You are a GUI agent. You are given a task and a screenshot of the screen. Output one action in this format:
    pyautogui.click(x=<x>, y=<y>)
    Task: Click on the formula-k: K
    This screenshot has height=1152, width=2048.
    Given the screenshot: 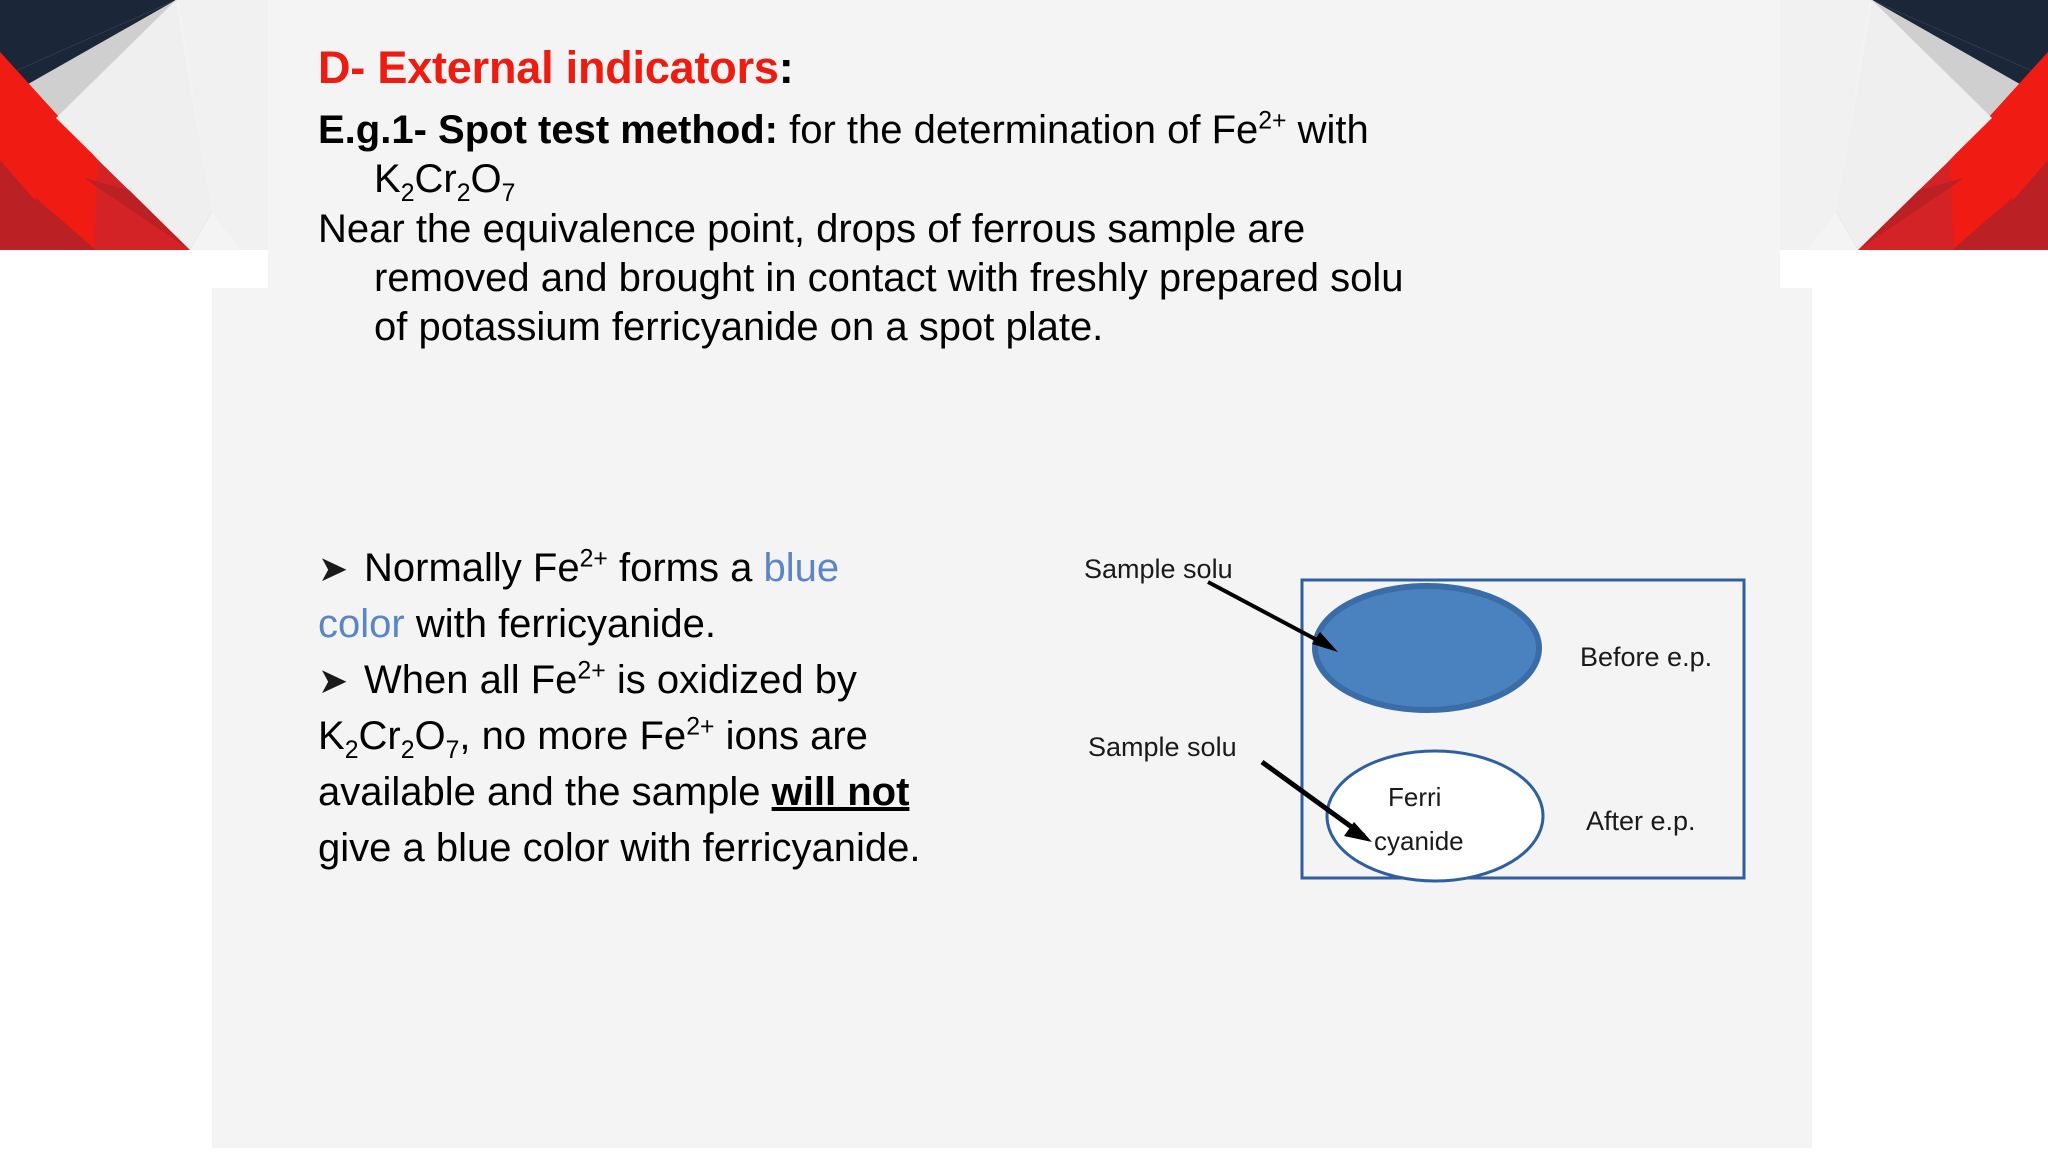 What is the action you would take?
    pyautogui.click(x=387, y=179)
    